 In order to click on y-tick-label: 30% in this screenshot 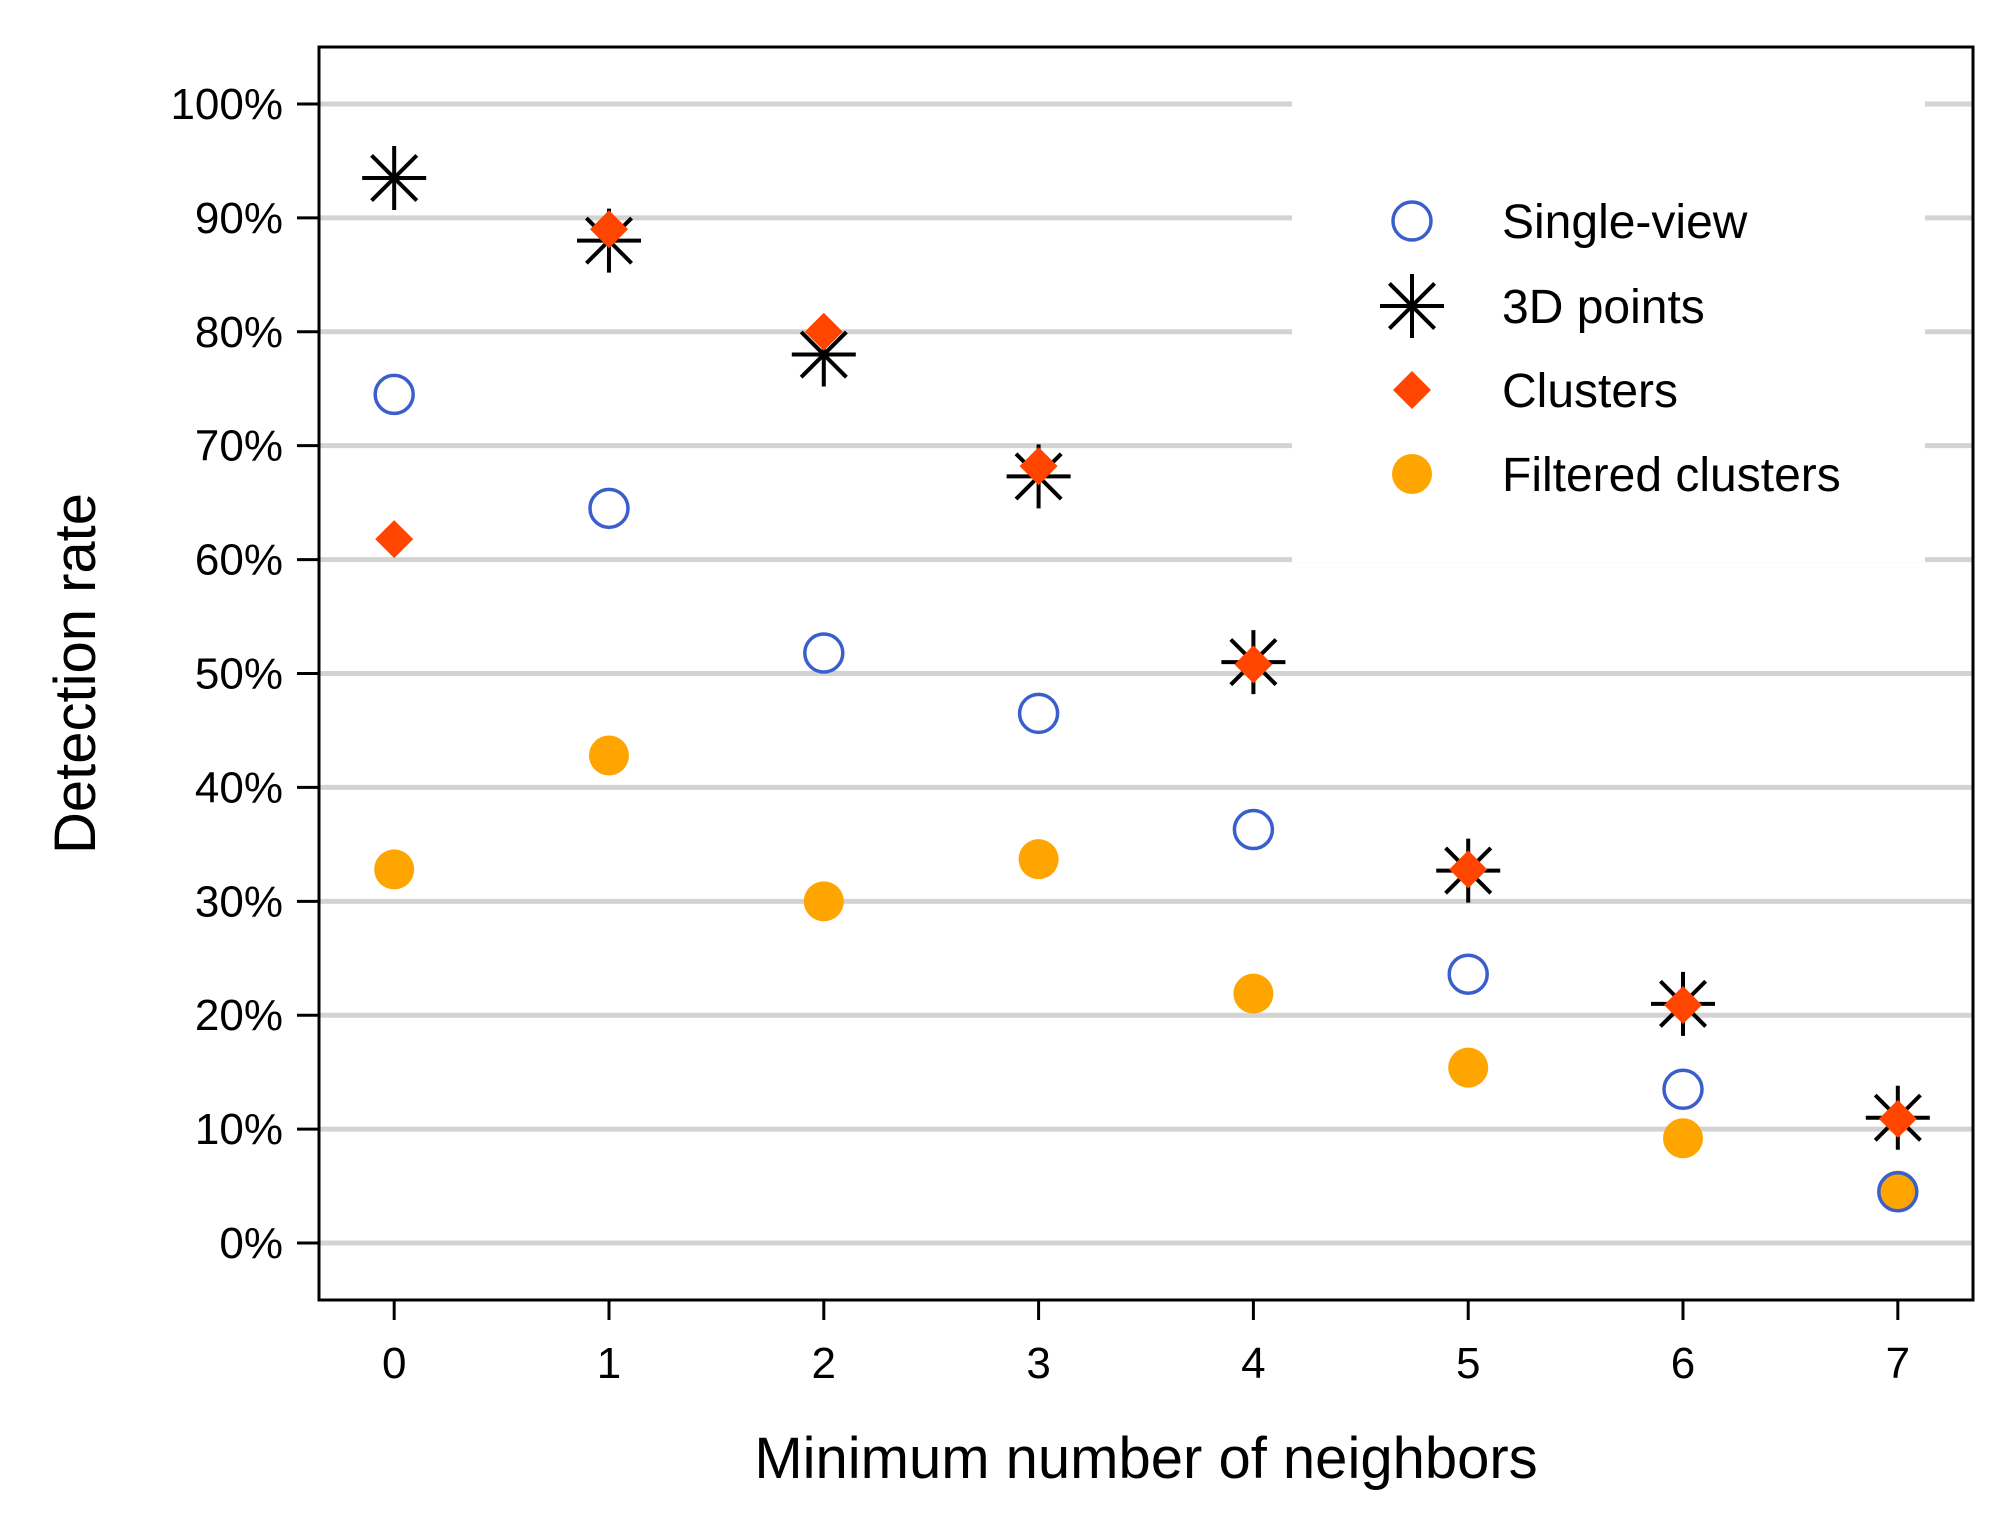, I will do `click(239, 901)`.